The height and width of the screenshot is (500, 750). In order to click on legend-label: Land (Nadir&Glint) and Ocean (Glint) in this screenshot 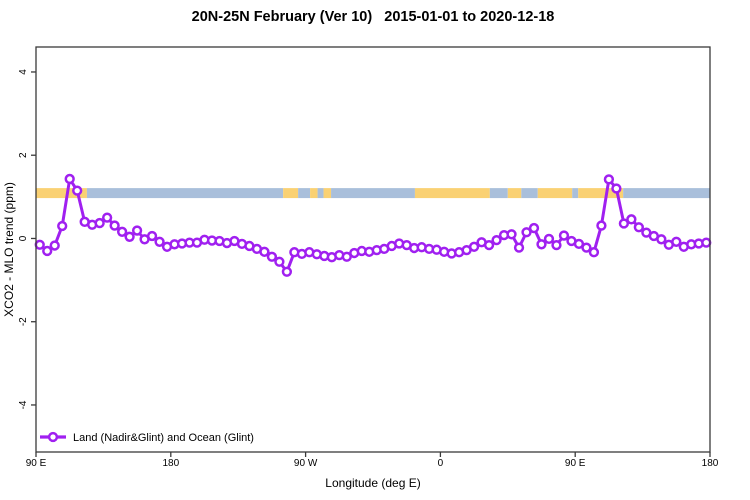, I will do `click(163, 438)`.